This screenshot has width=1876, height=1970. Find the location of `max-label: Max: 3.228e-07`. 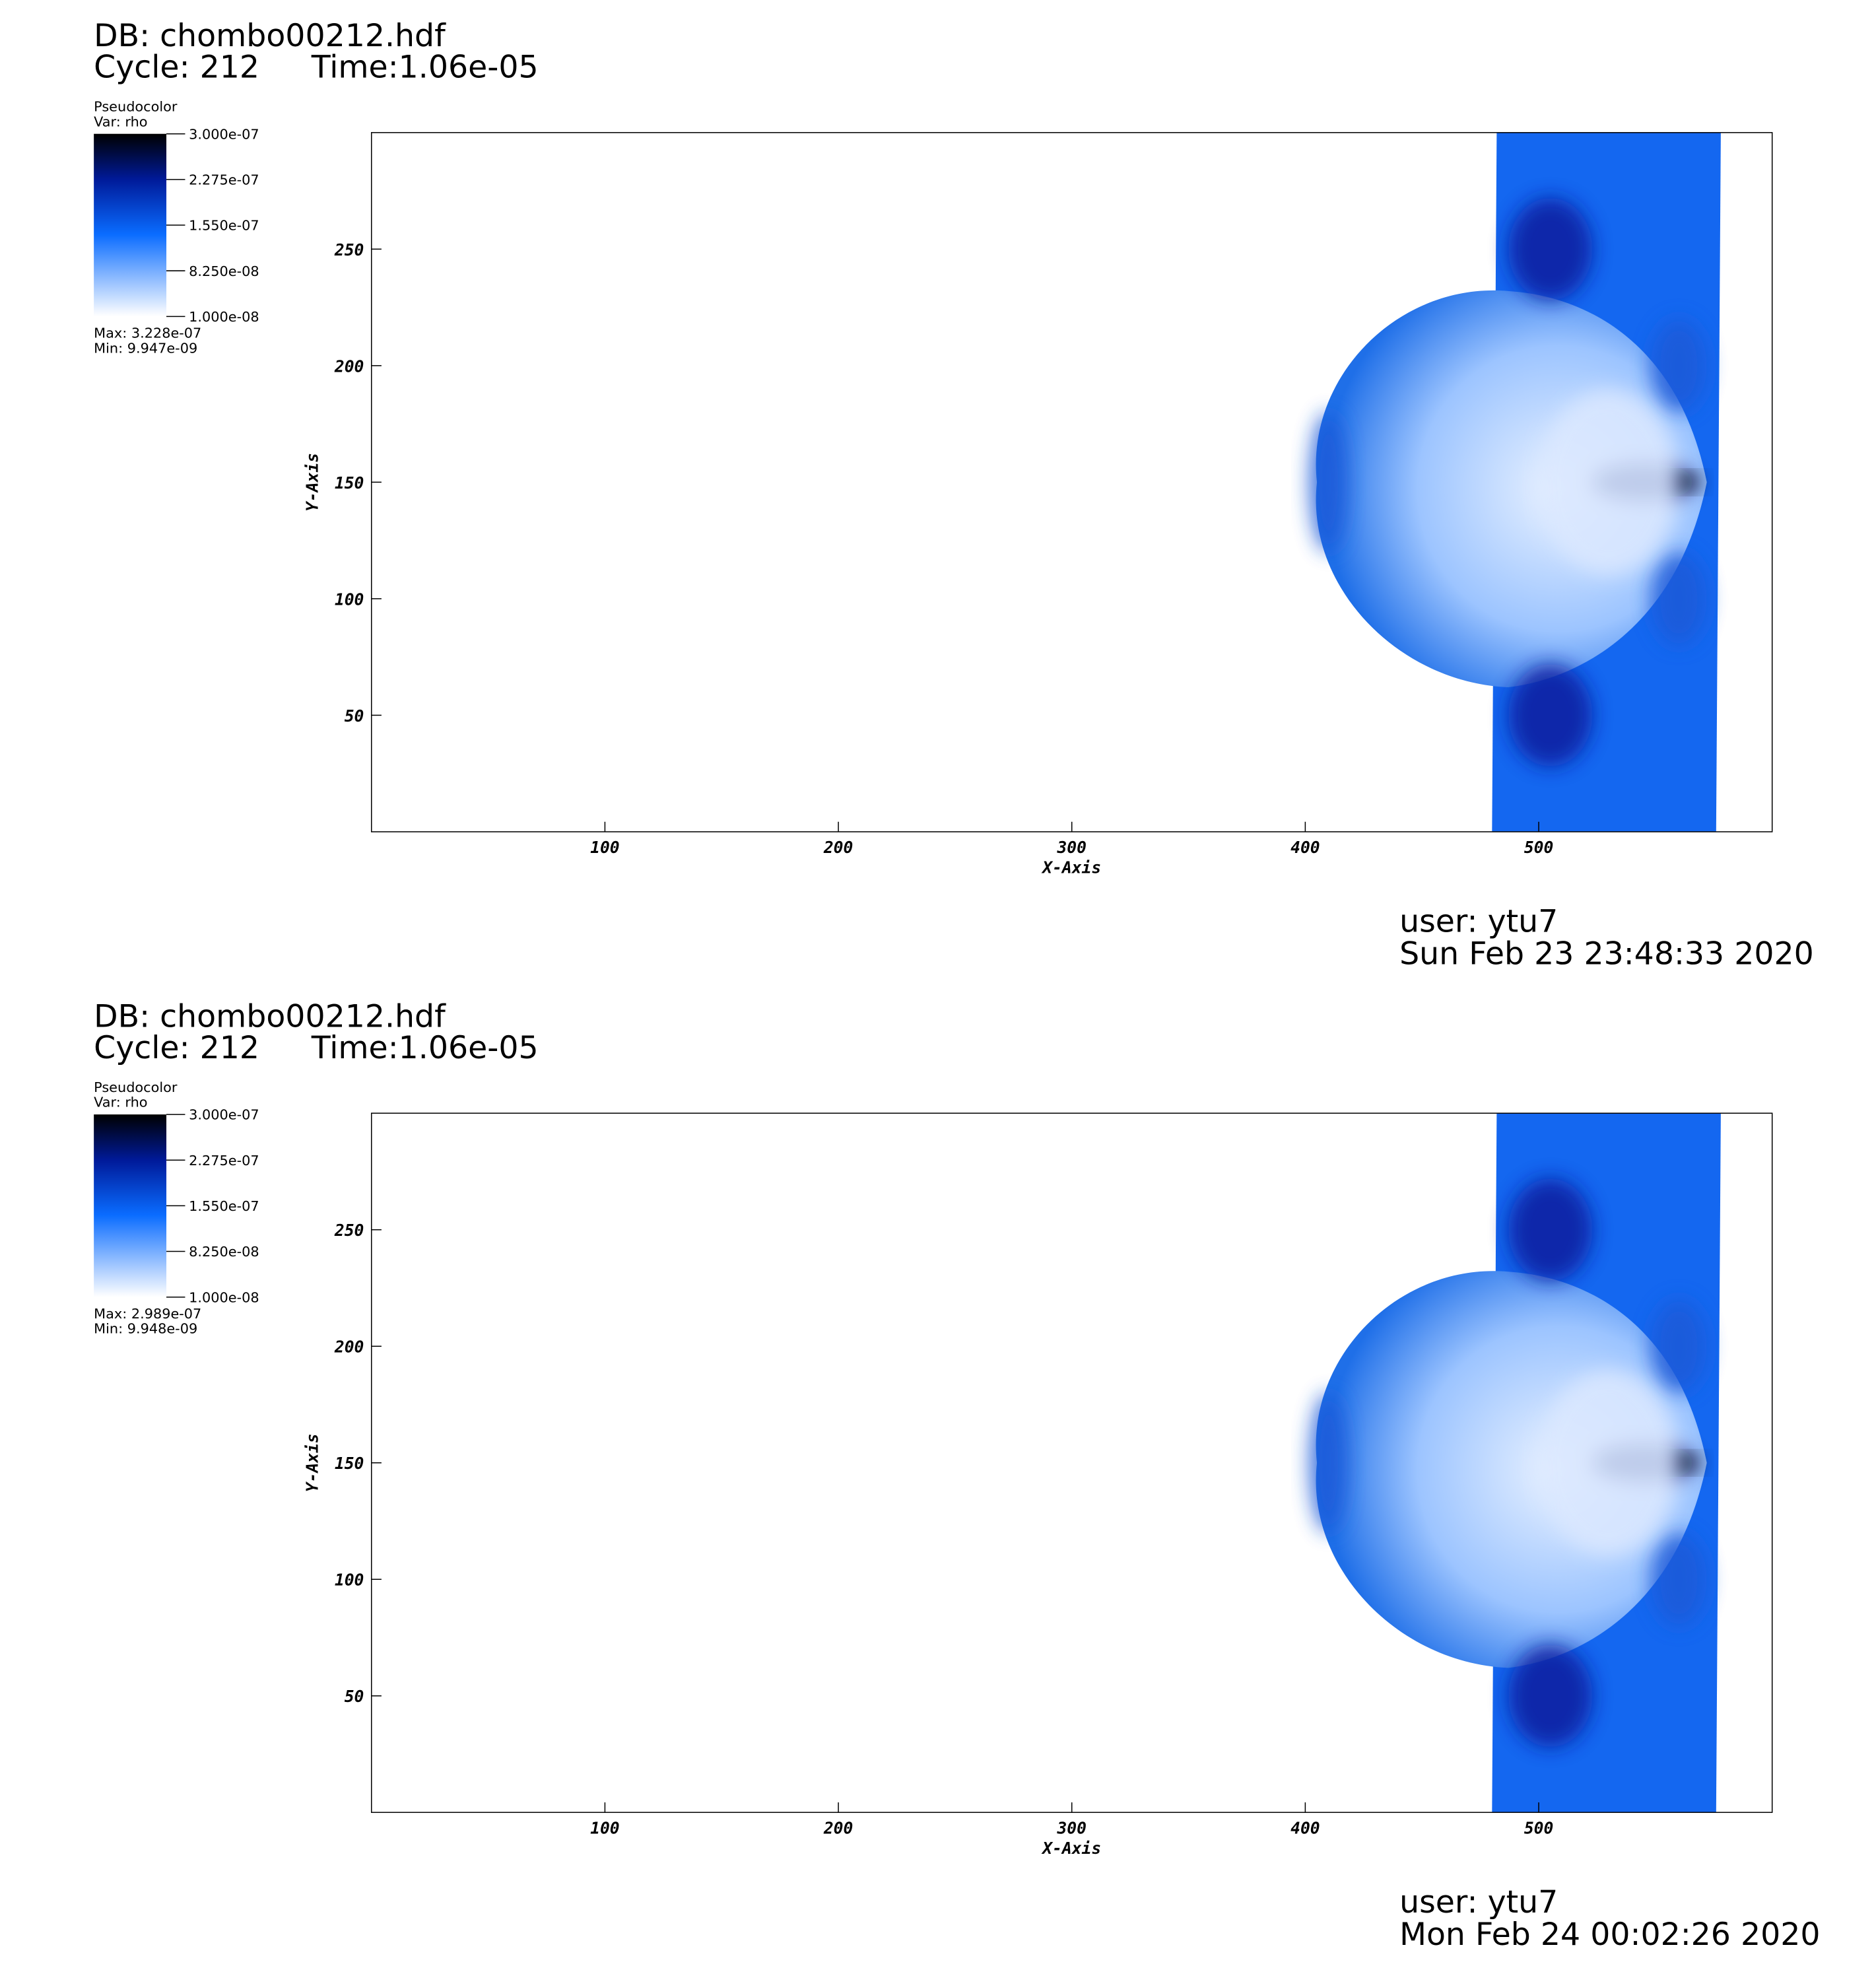

max-label: Max: 3.228e-07 is located at coordinates (147, 333).